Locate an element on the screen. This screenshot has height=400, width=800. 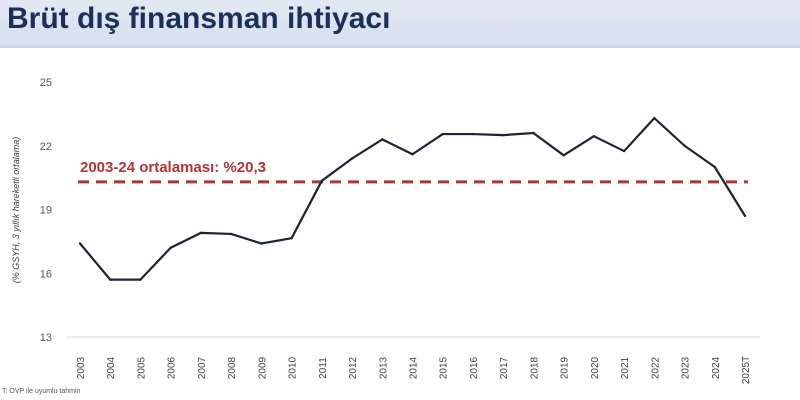
x-tick-label: 2022 is located at coordinates (655, 367).